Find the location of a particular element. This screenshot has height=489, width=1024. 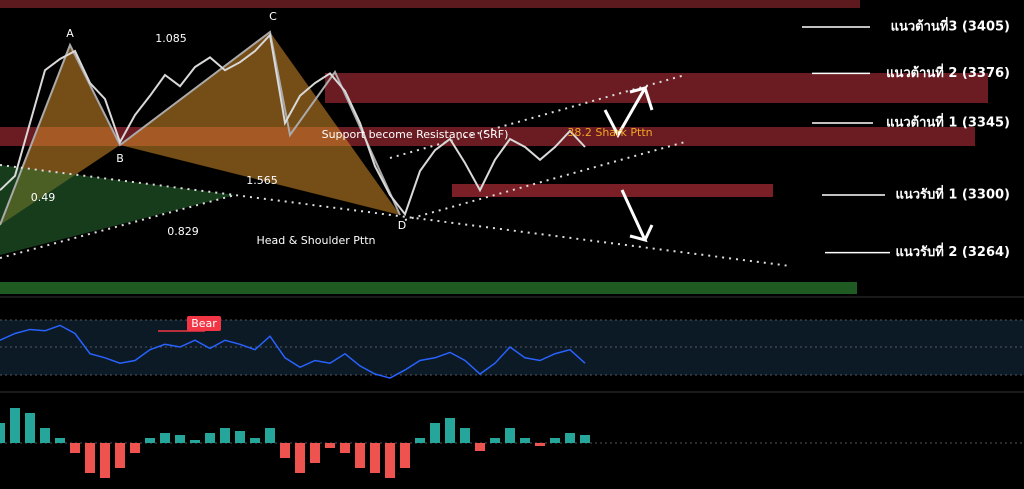

arrow-down is located at coordinates (637, 216).